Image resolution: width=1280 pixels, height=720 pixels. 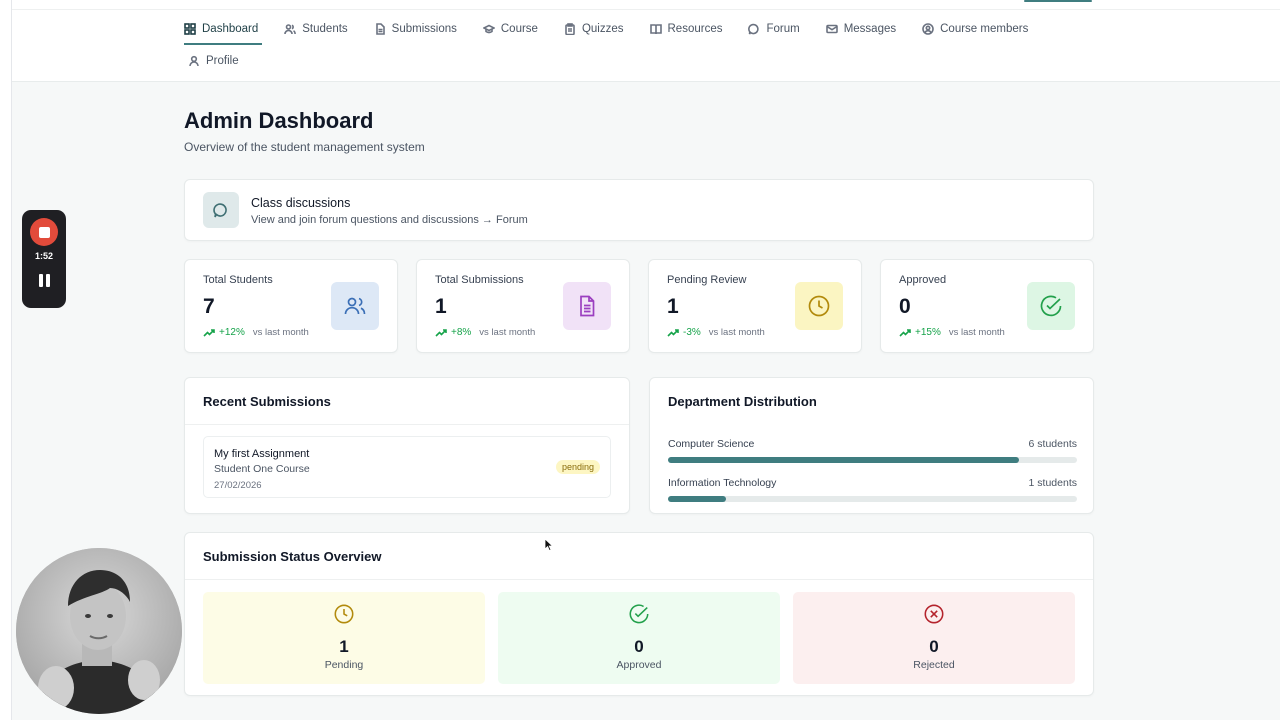 I want to click on nav-item-quizzes: Quizzes, so click(x=594, y=29).